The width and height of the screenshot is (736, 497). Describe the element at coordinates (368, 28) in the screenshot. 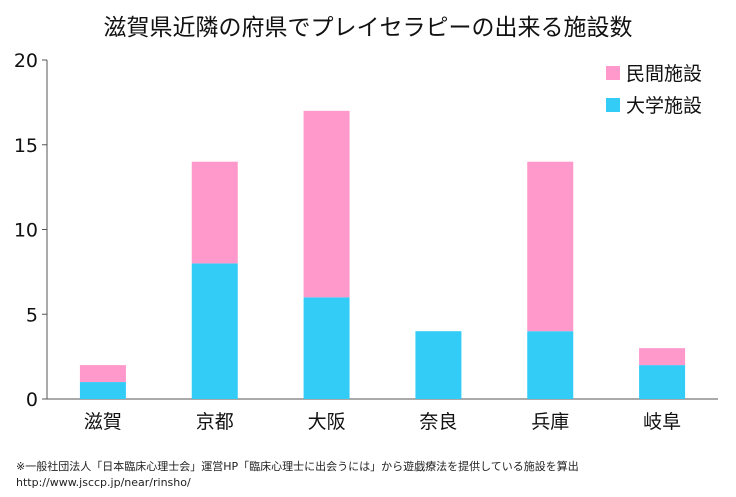

I see `chart-title: 滋賀県近隣の府県でプレイセラピーの出来る施設数` at that location.